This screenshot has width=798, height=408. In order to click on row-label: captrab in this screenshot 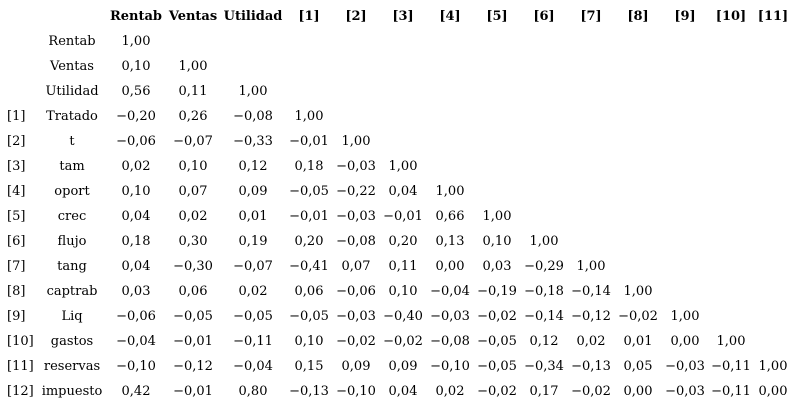, I will do `click(72, 291)`.